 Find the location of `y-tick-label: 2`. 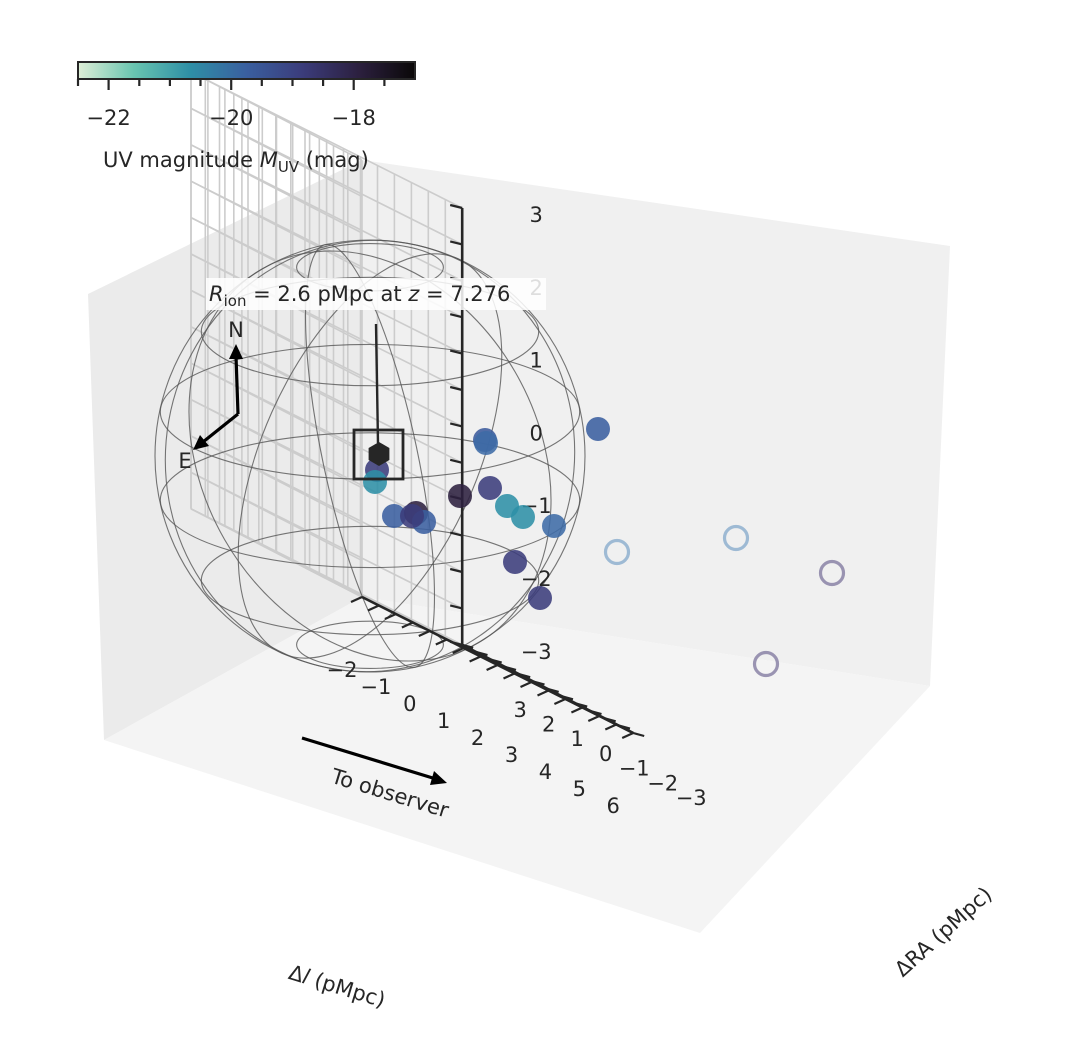

y-tick-label: 2 is located at coordinates (548, 725).